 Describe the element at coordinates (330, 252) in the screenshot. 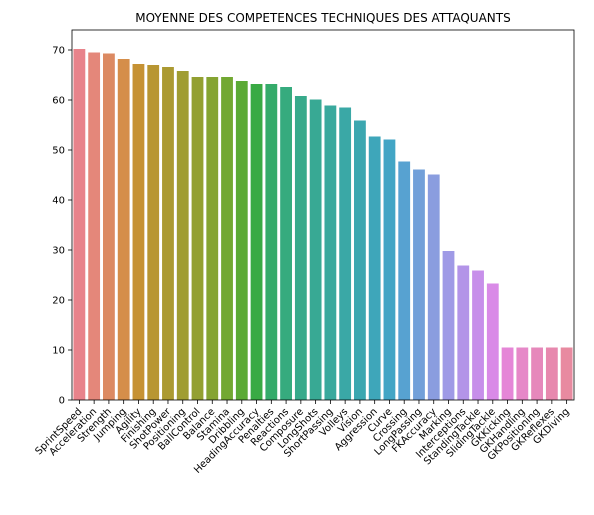

I see `bar-shortpassing` at that location.